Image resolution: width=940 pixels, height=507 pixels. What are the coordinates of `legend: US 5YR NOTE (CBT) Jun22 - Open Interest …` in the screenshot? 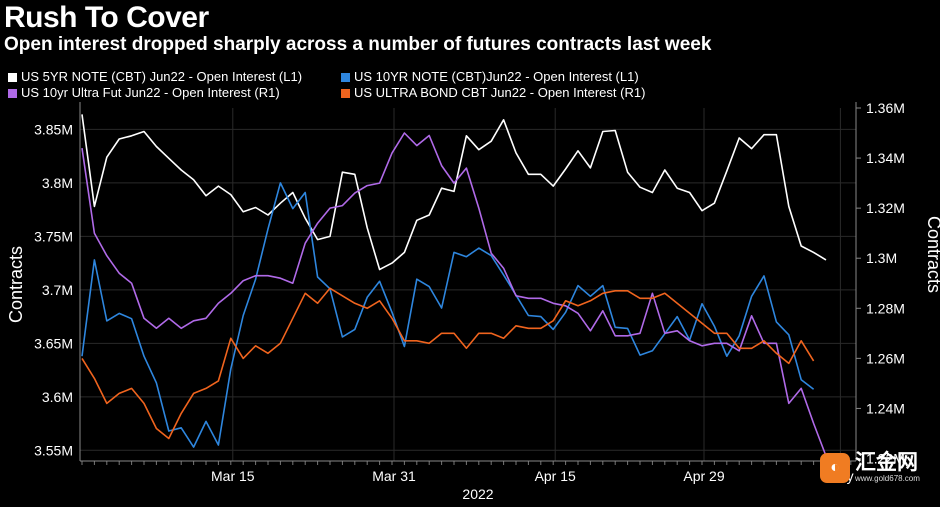 It's located at (326, 85).